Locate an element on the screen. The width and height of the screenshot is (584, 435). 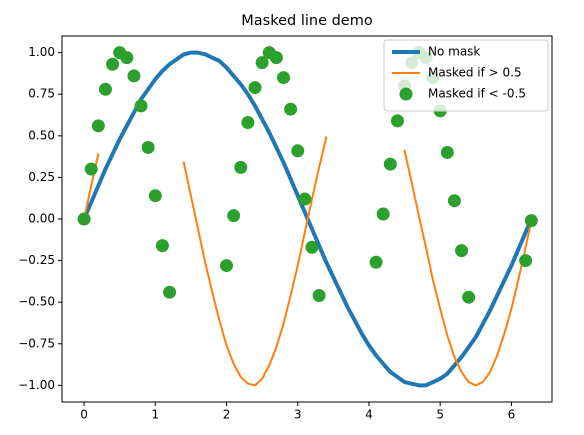
y-tick-label: 0.25 is located at coordinates (41, 177).